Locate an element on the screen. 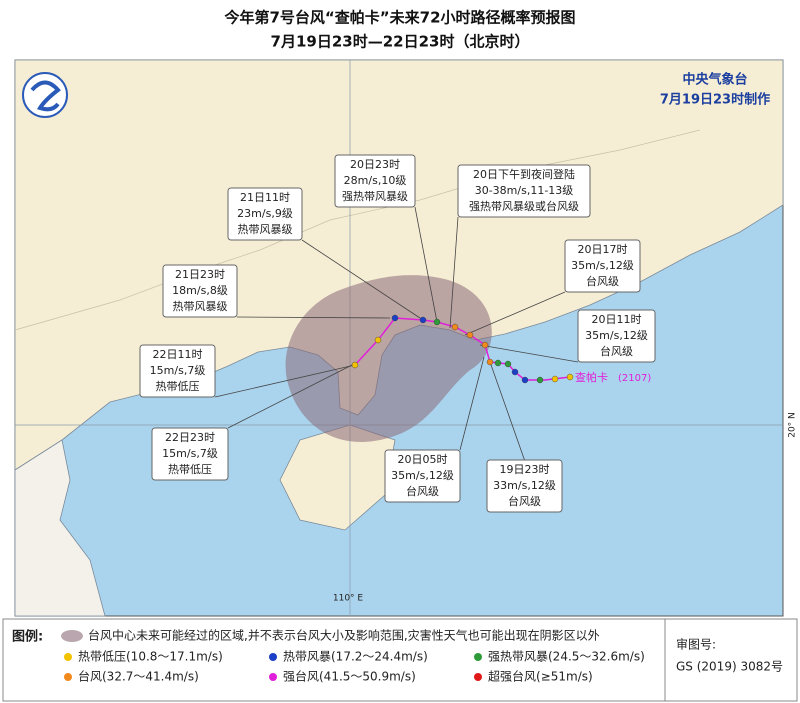 The width and height of the screenshot is (800, 703). callout-text: 19日23时 is located at coordinates (525, 469).